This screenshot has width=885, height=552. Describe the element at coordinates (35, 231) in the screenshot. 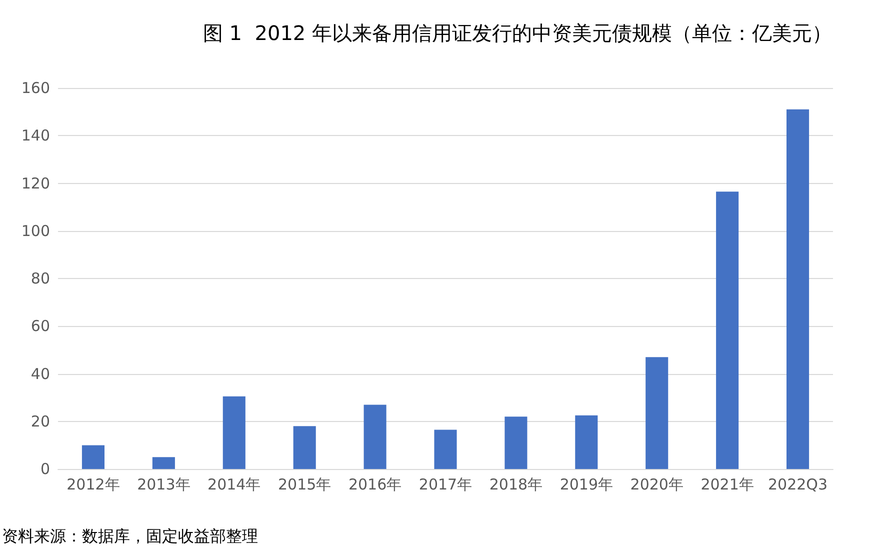

I see `y-tick-label: 100` at that location.